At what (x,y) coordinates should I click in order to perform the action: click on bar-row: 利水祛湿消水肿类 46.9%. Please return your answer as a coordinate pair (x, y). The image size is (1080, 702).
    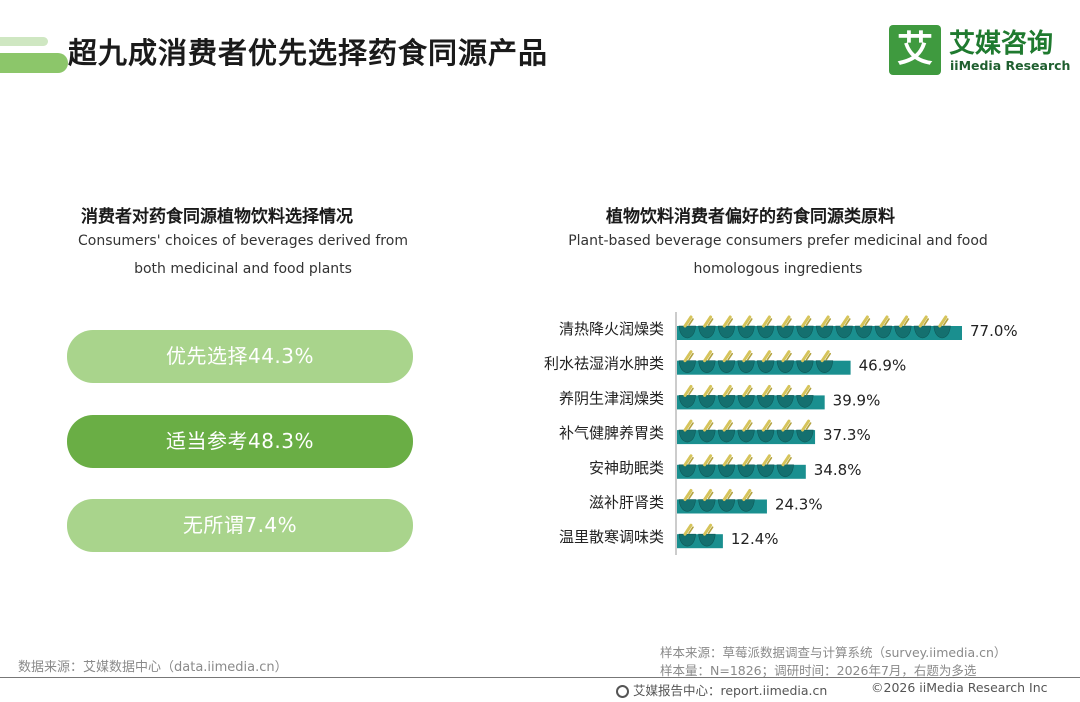
    Looking at the image, I should click on (725, 362).